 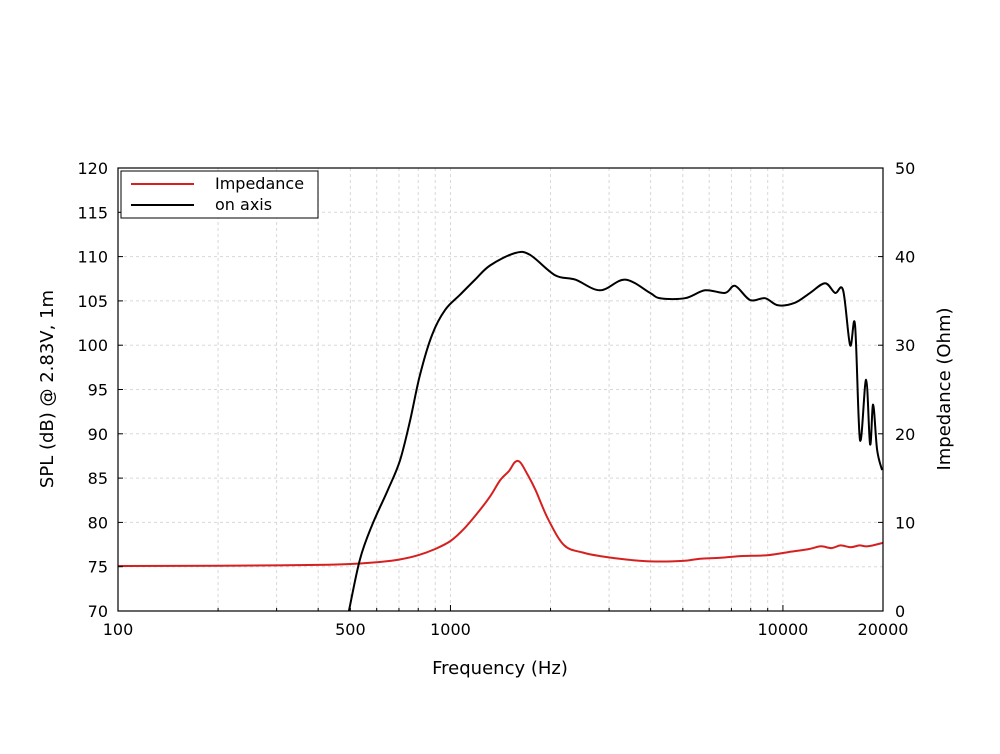 I want to click on x-tick-label: 20000, so click(x=883, y=629).